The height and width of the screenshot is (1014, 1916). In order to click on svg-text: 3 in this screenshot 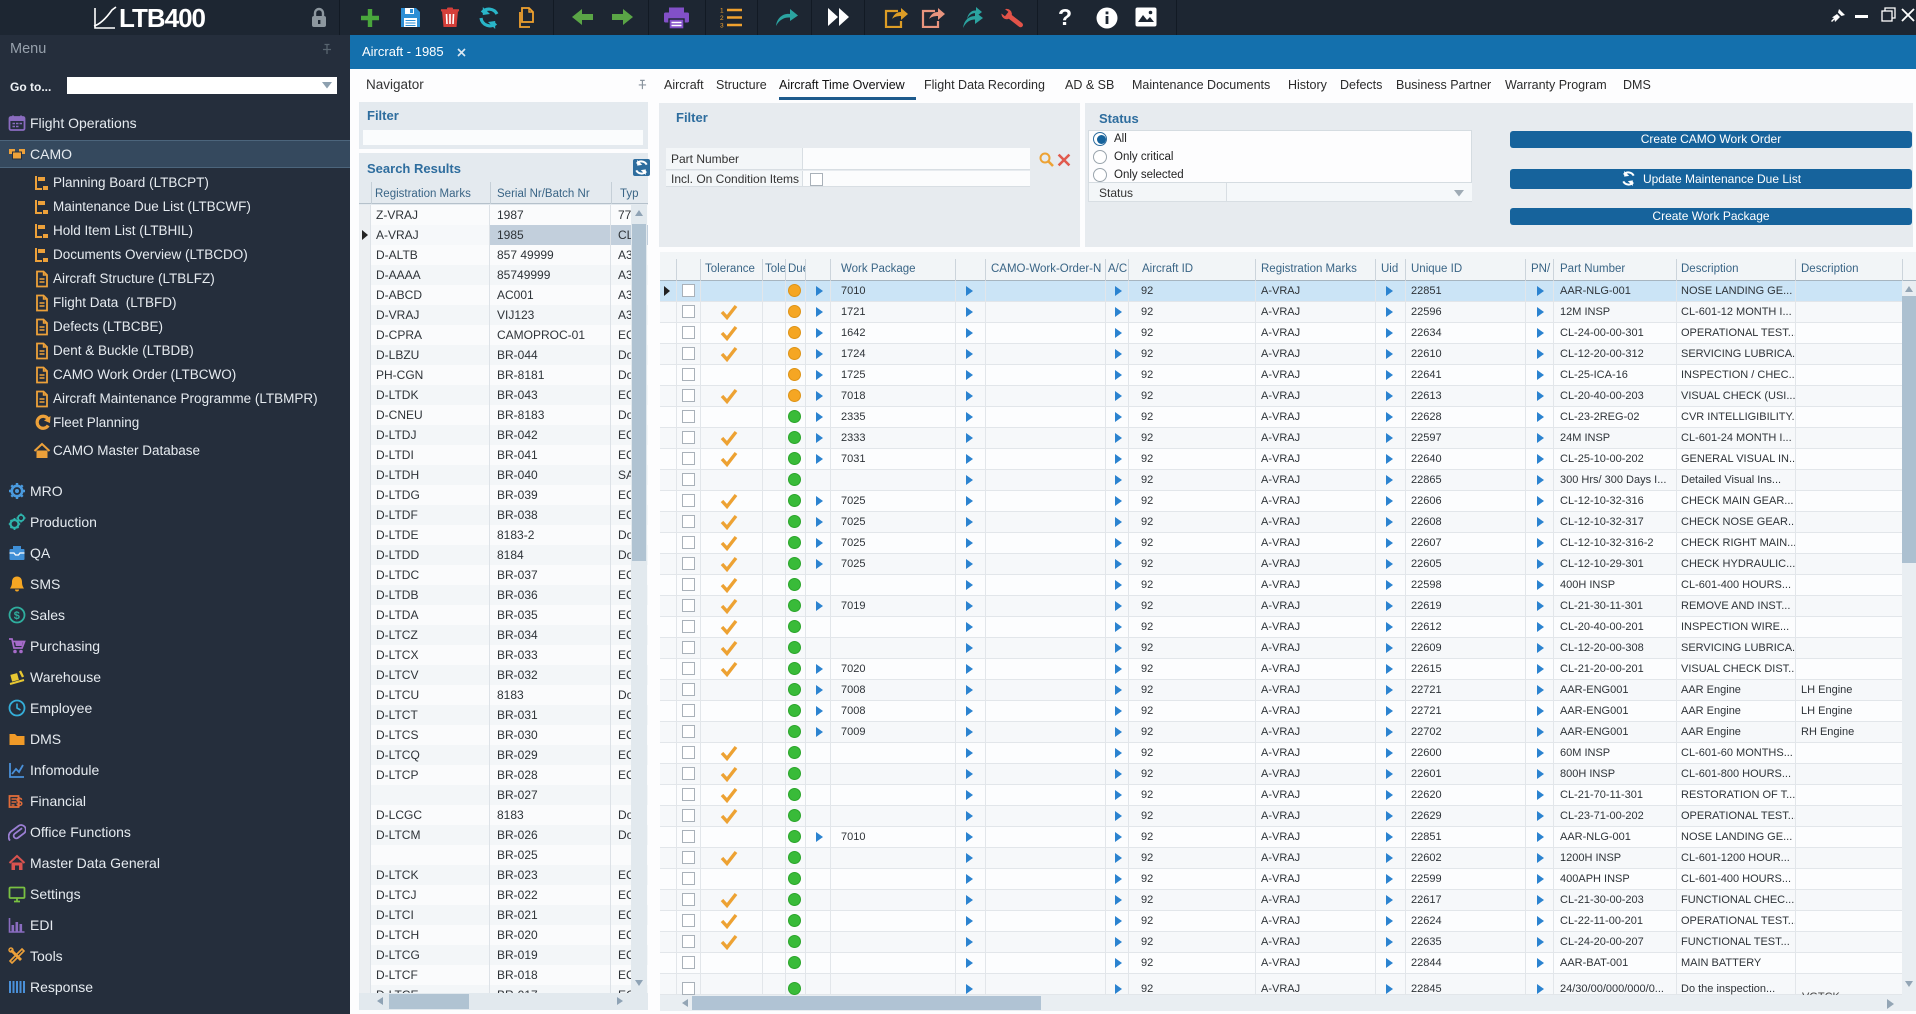, I will do `click(722, 26)`.